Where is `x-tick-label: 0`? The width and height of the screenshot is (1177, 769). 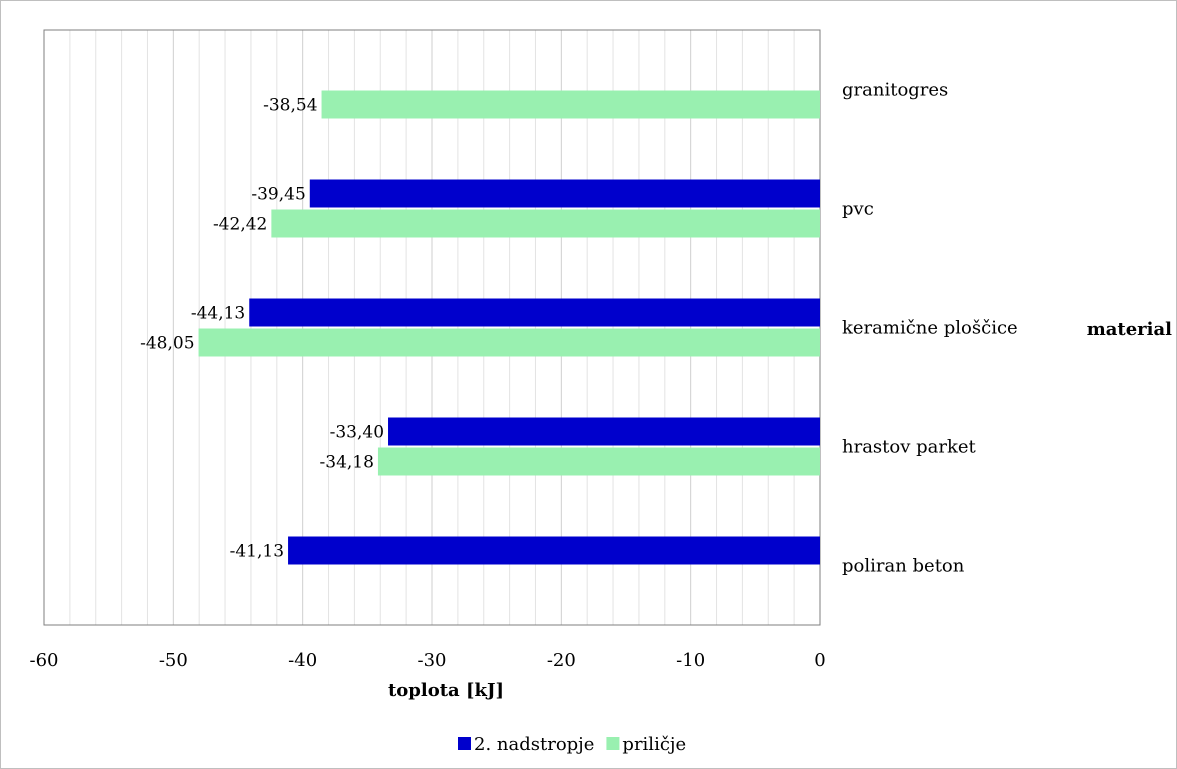
x-tick-label: 0 is located at coordinates (819, 660).